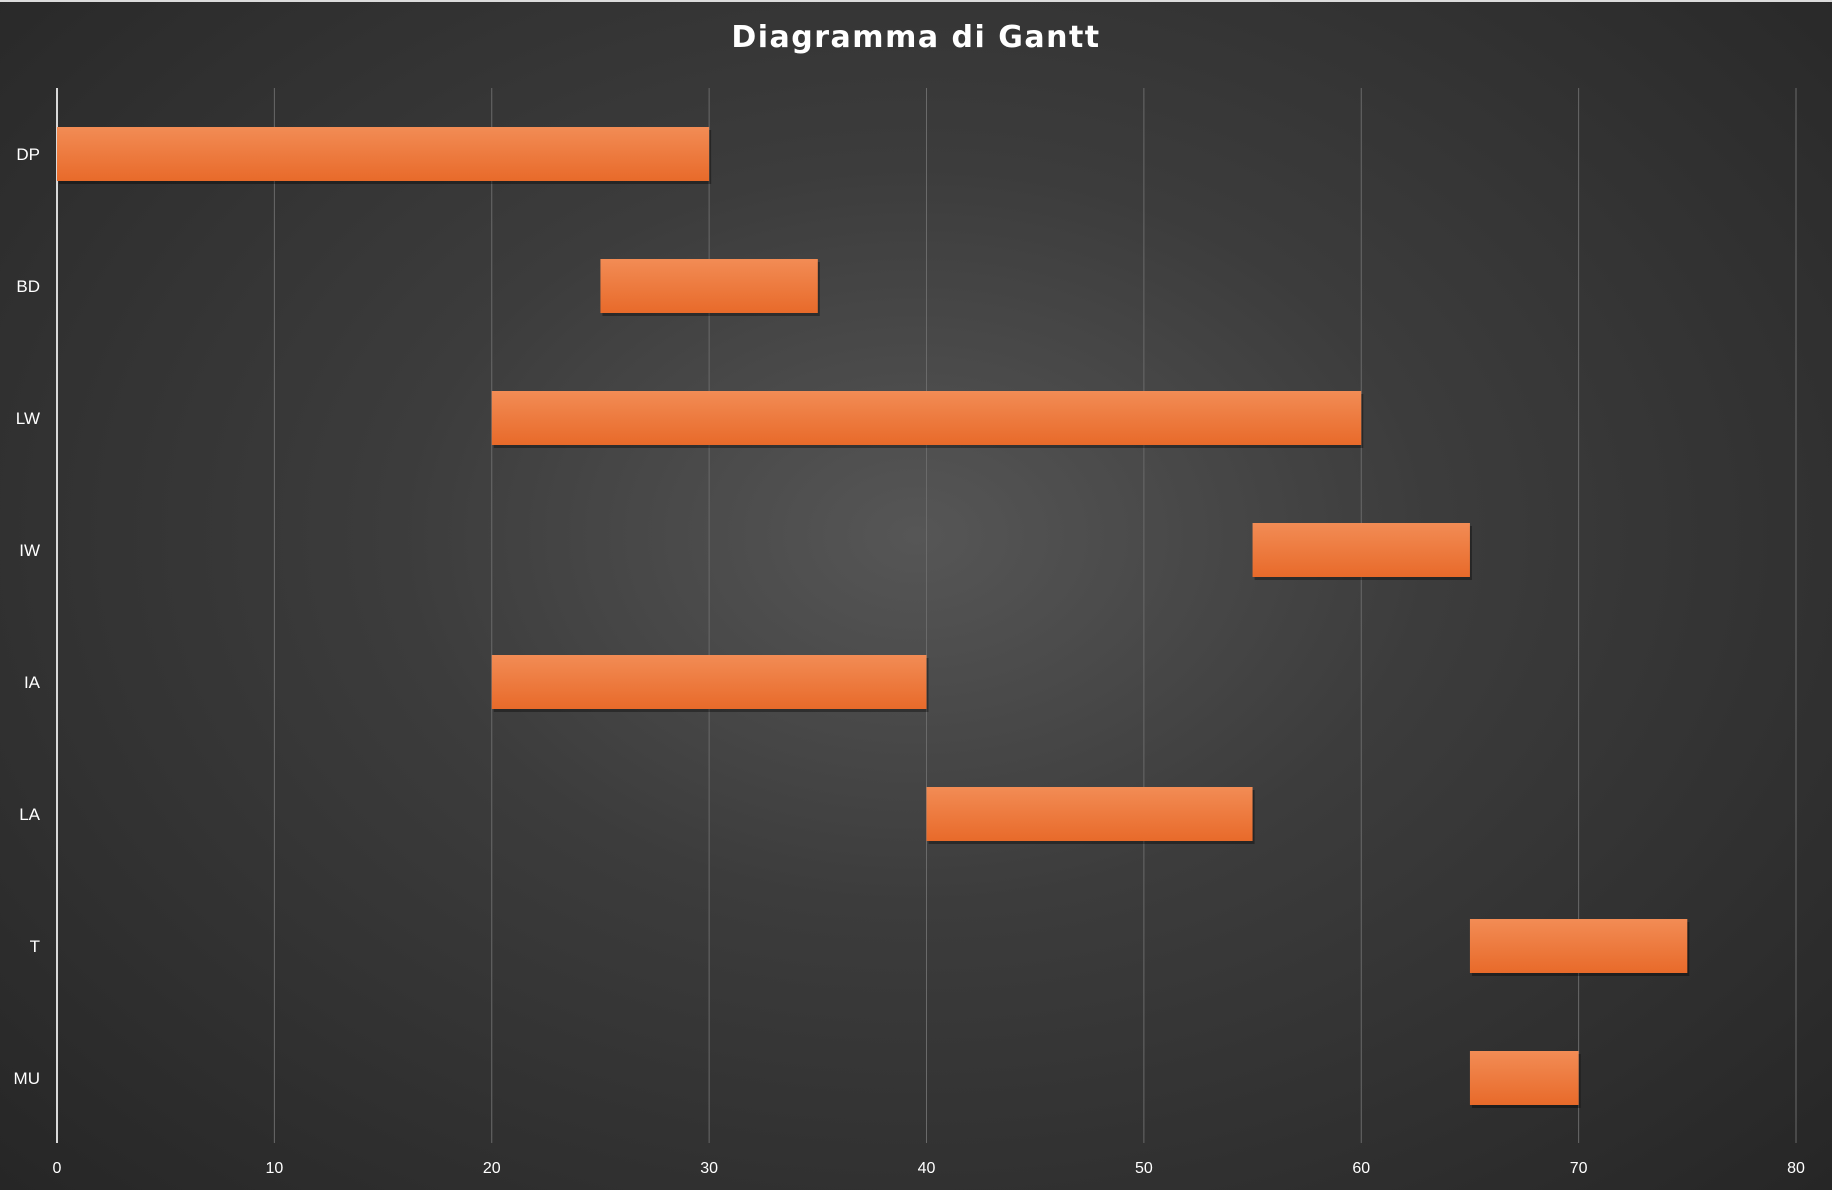 The image size is (1832, 1190). Describe the element at coordinates (1361, 550) in the screenshot. I see `task-bar-iw` at that location.